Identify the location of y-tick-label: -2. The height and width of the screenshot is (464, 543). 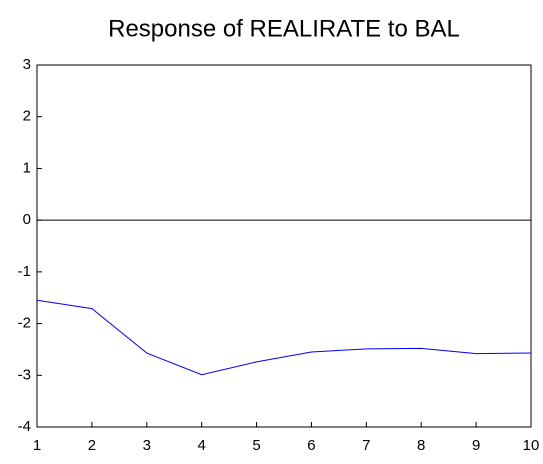
(24, 323).